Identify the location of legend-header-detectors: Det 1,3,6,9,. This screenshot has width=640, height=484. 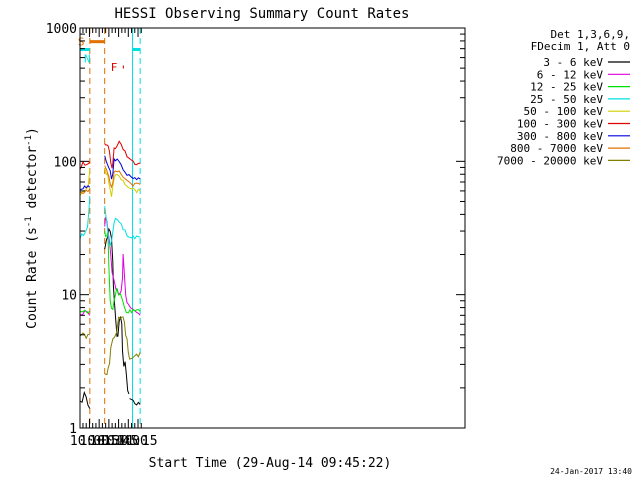
(590, 34).